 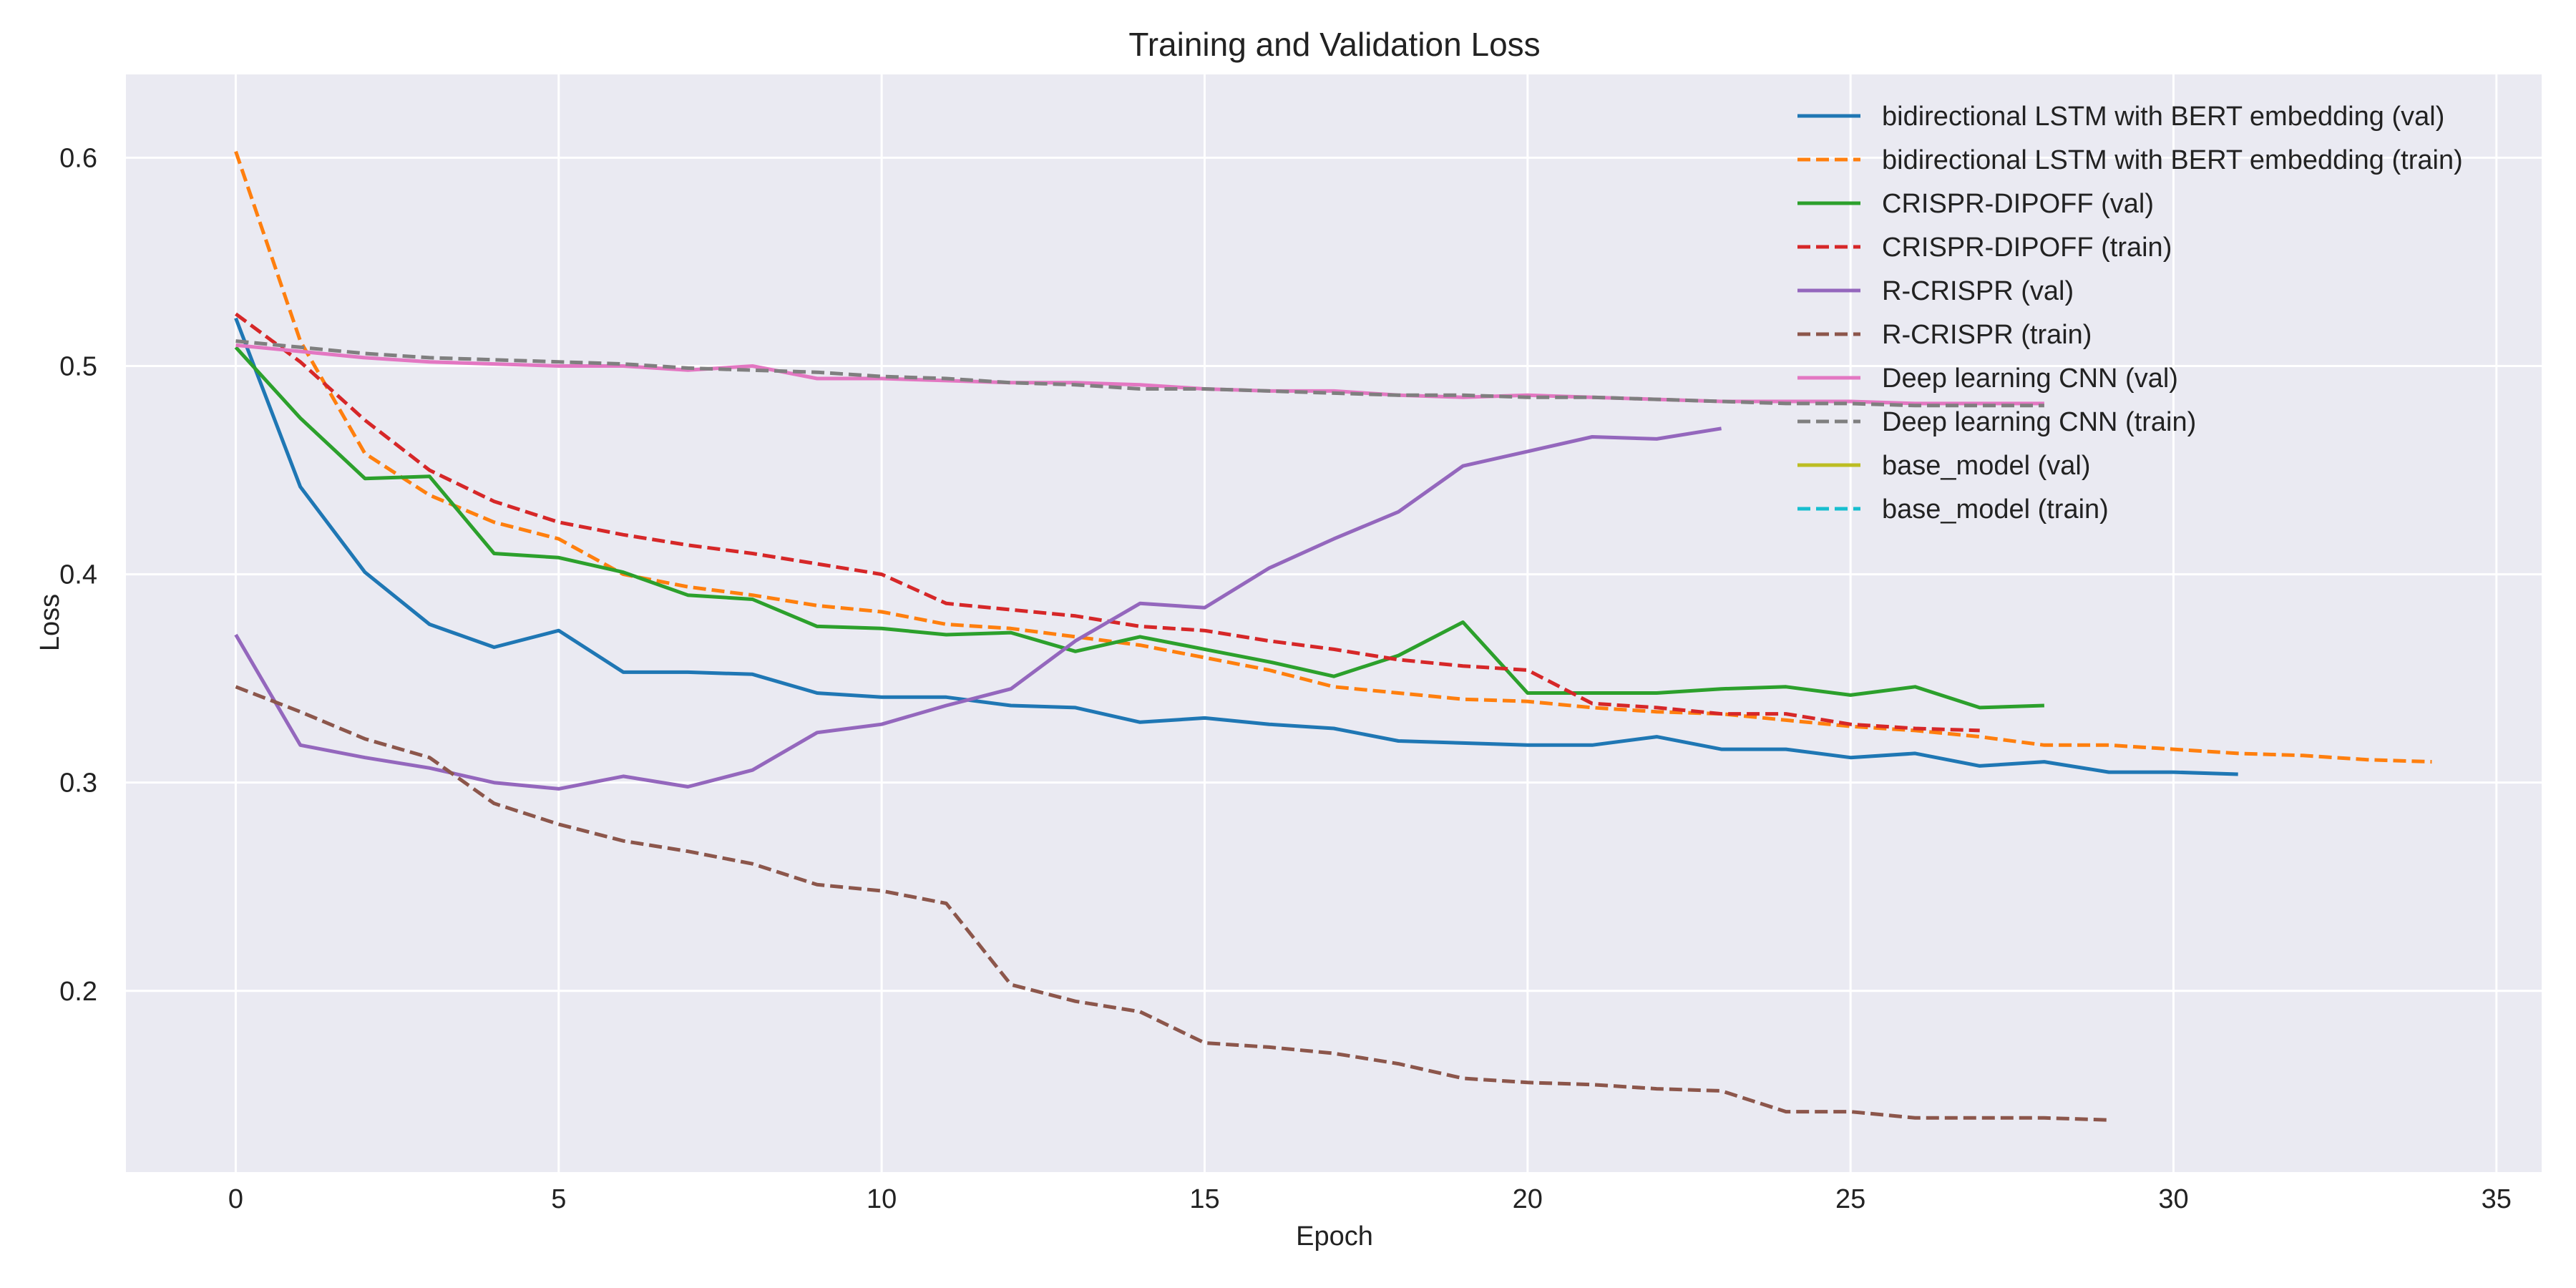 What do you see at coordinates (78, 784) in the screenshot?
I see `y-tick-label: 0.3` at bounding box center [78, 784].